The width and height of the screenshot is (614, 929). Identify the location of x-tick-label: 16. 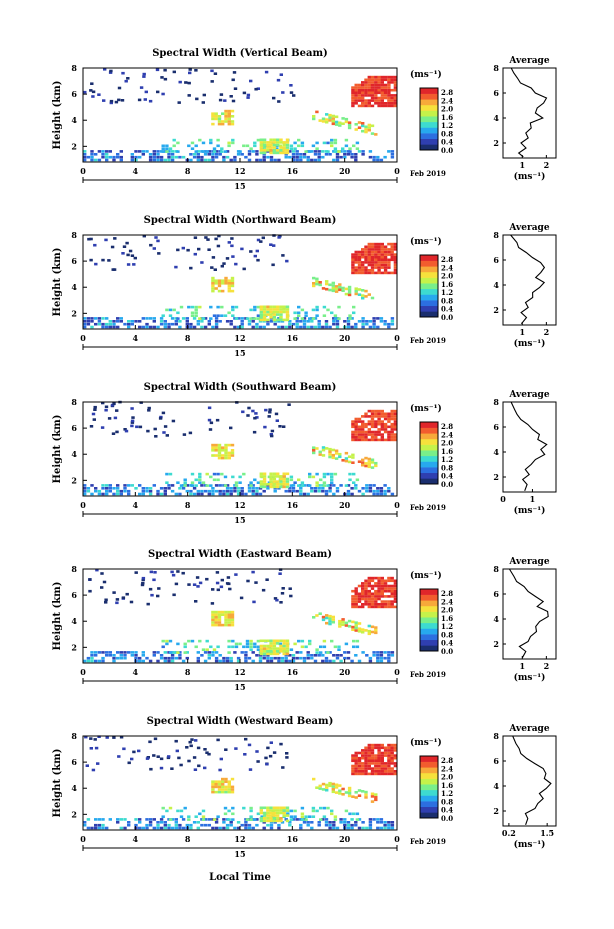
(293, 171).